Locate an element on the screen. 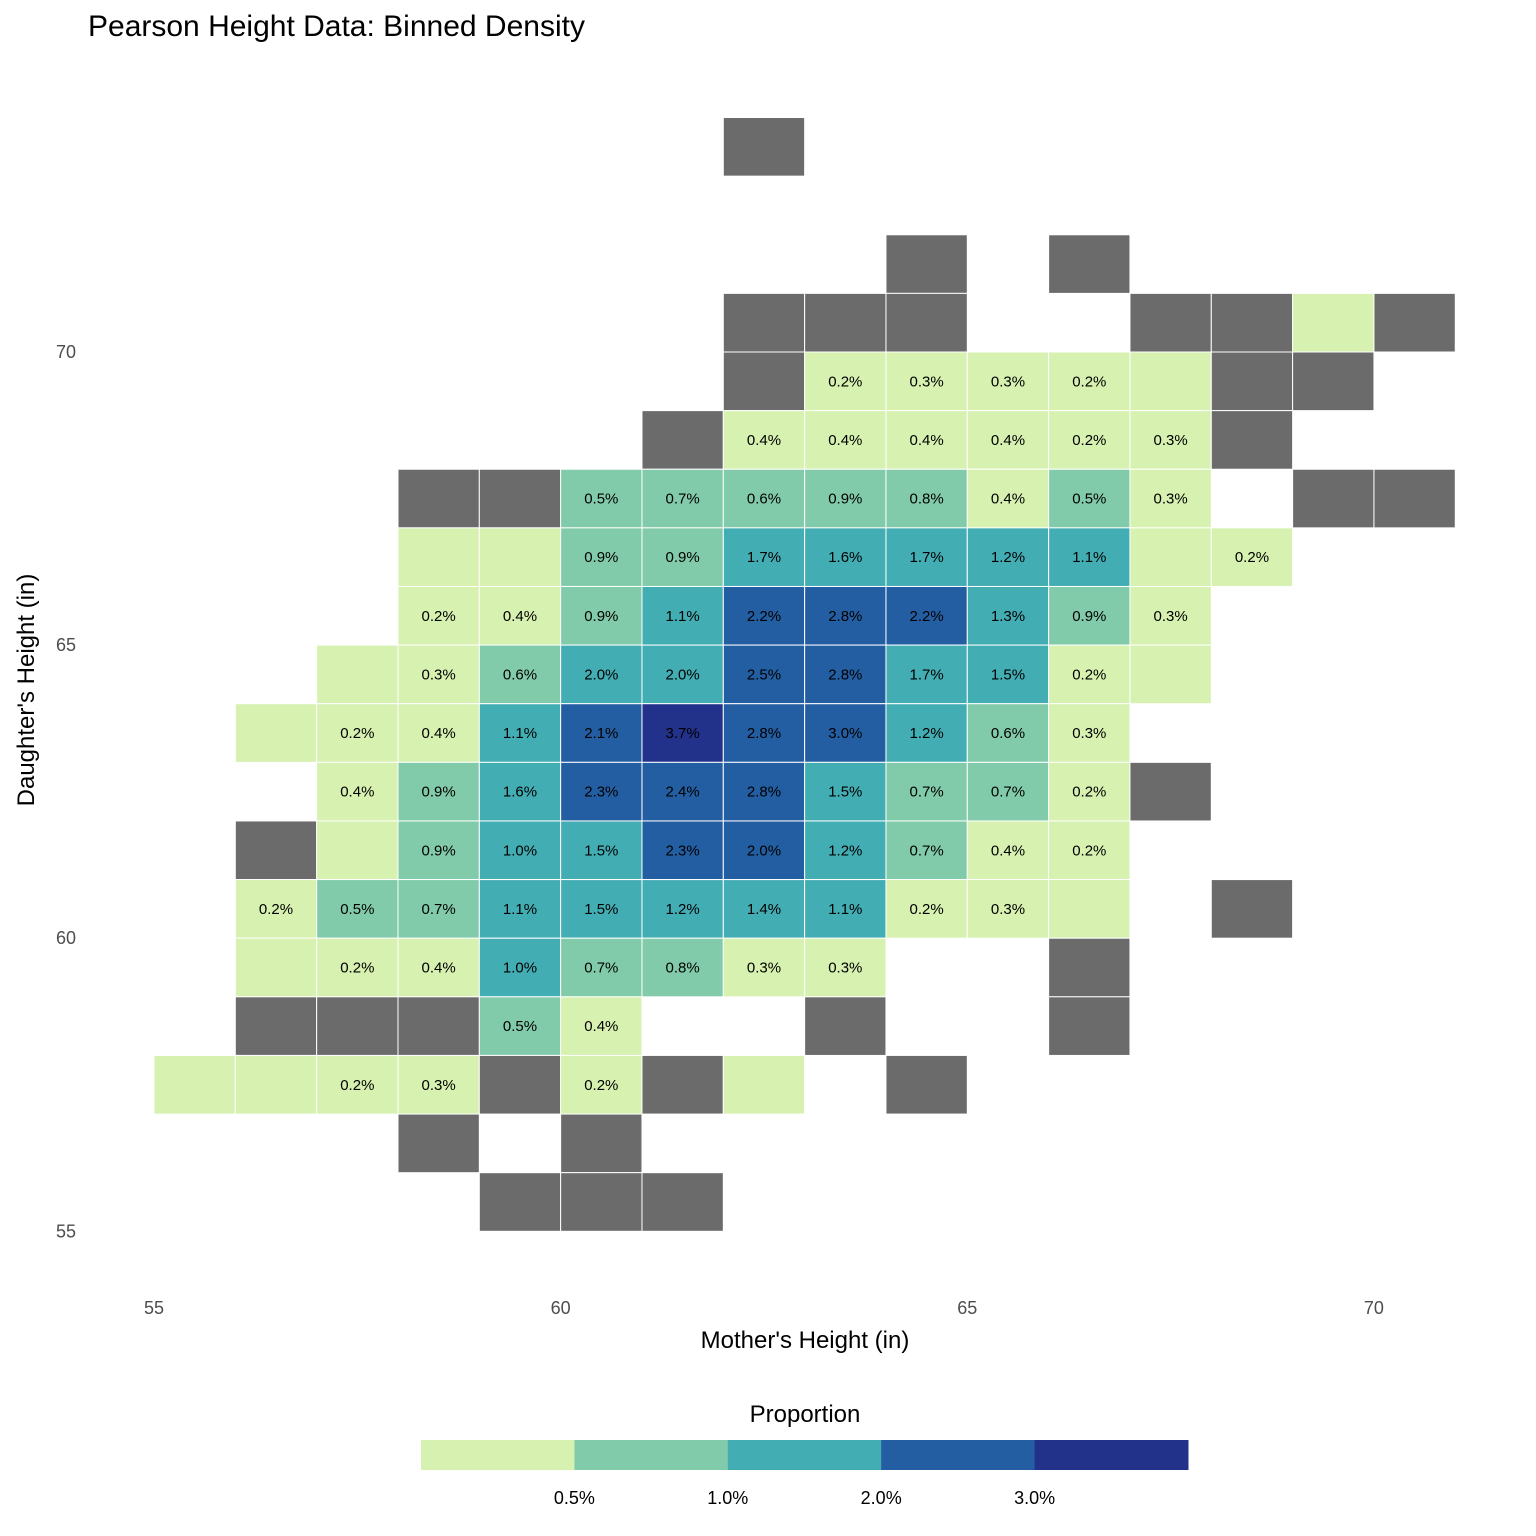 Image resolution: width=1536 pixels, height=1536 pixels. cell-value-label: 0.6% is located at coordinates (1008, 733).